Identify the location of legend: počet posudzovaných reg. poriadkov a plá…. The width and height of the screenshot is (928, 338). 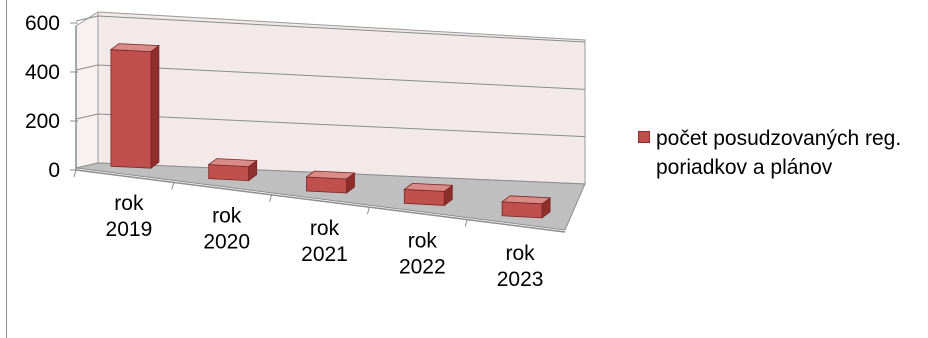
(781, 153).